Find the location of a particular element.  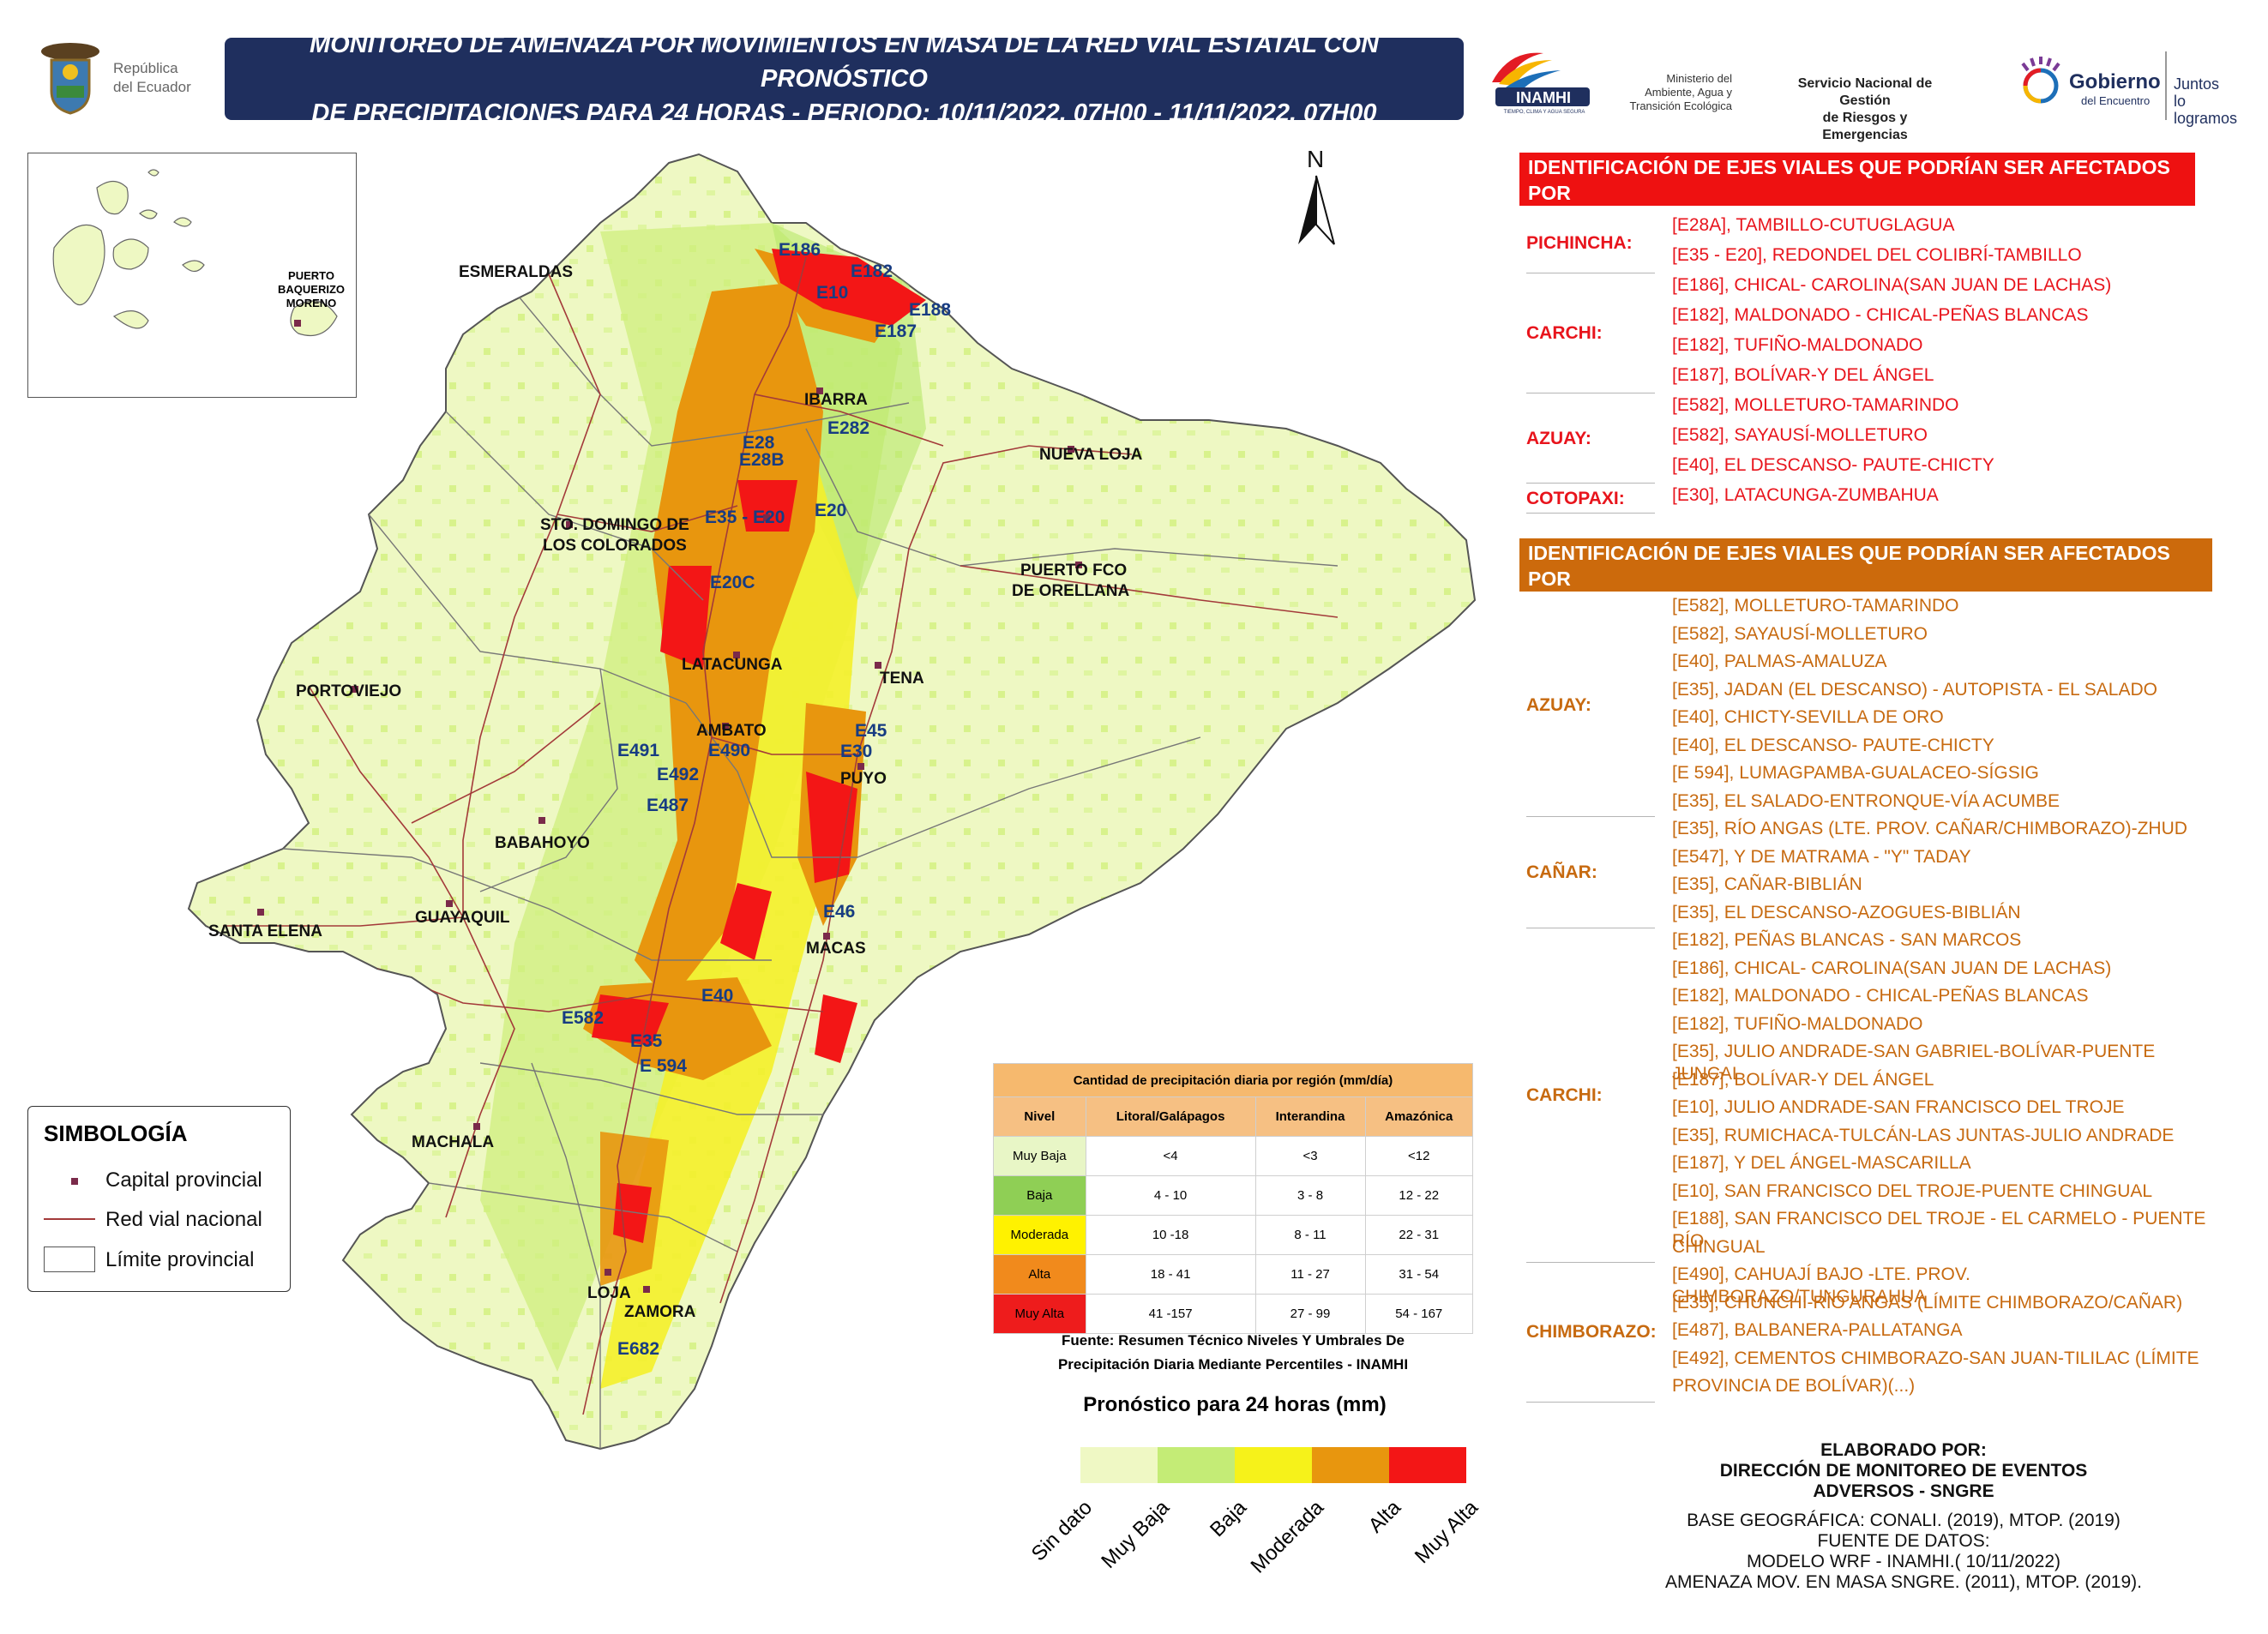

table-row: Alta 18 - 41 11 - 27 31 - 54 is located at coordinates (1233, 1274).